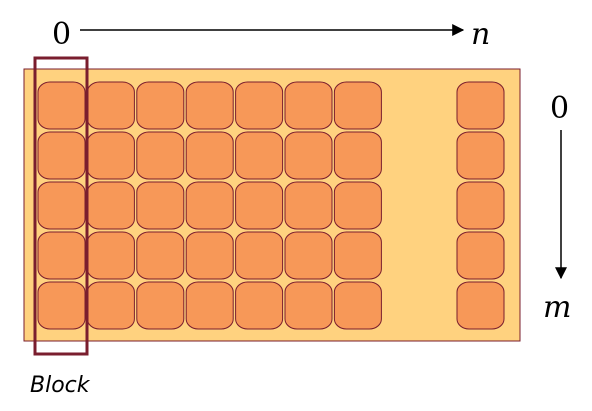 This screenshot has height=411, width=592. Describe the element at coordinates (557, 307) in the screenshot. I see `y-axis-end-label: m` at that location.